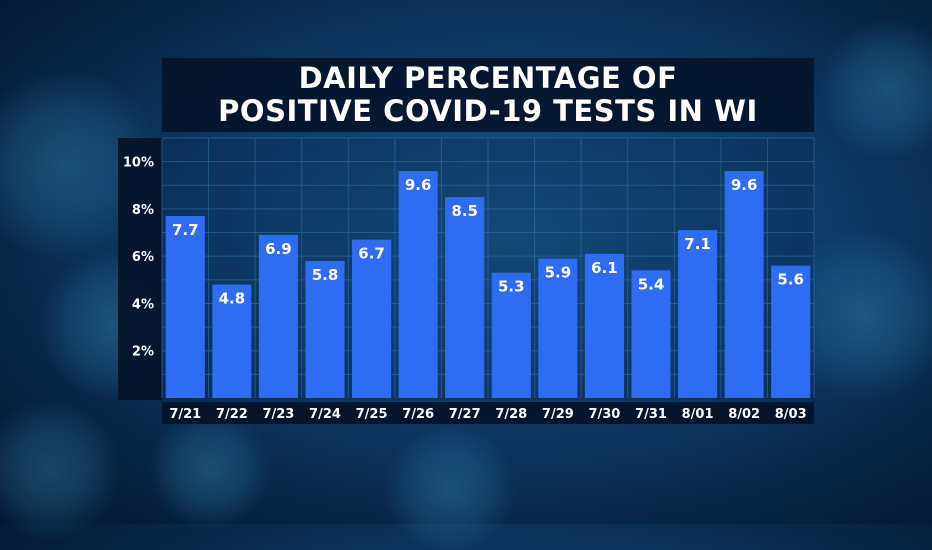 Image resolution: width=932 pixels, height=550 pixels. Describe the element at coordinates (232, 414) in the screenshot. I see `x-tick-label: 7/22` at that location.